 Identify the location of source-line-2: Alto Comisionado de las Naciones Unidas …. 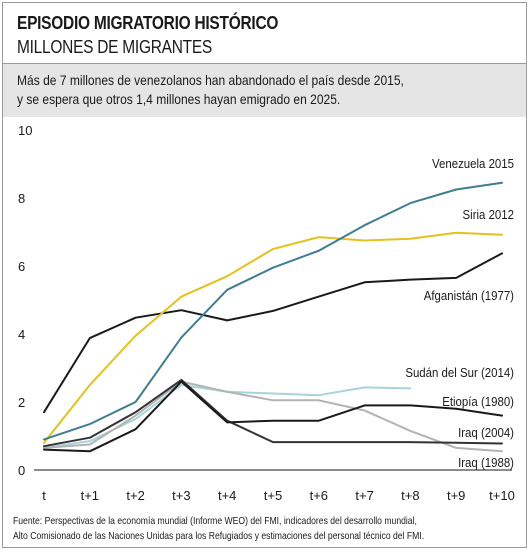
(219, 536).